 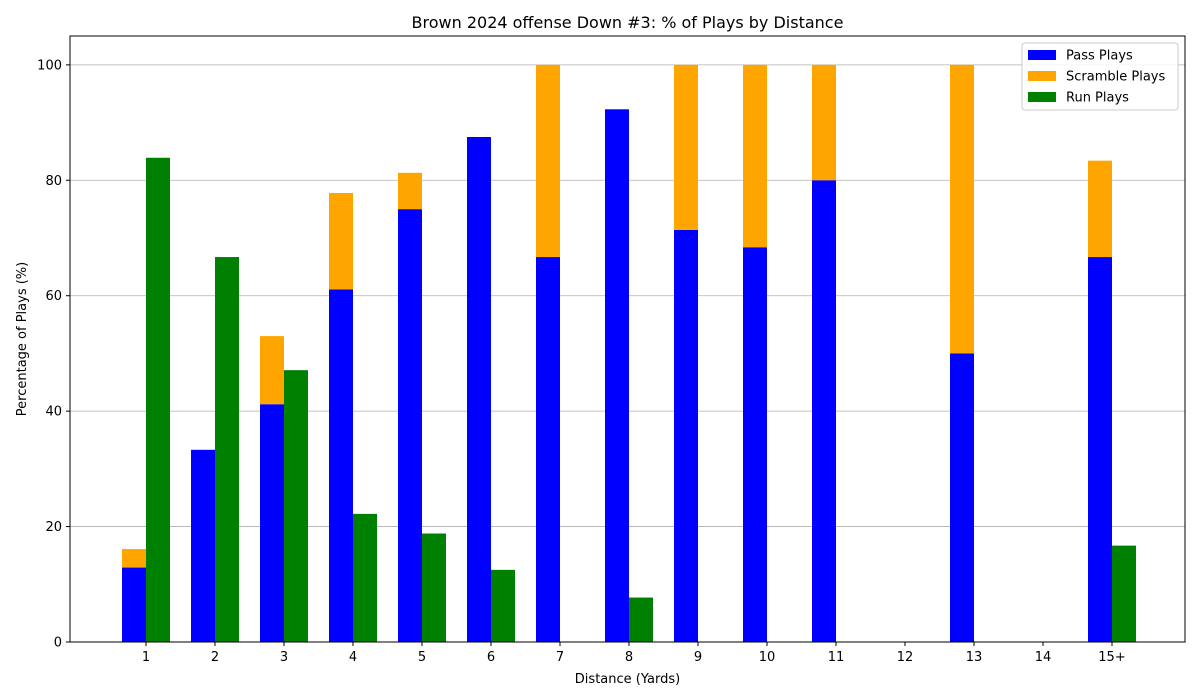 I want to click on x-tick-label: 14, so click(x=1043, y=657).